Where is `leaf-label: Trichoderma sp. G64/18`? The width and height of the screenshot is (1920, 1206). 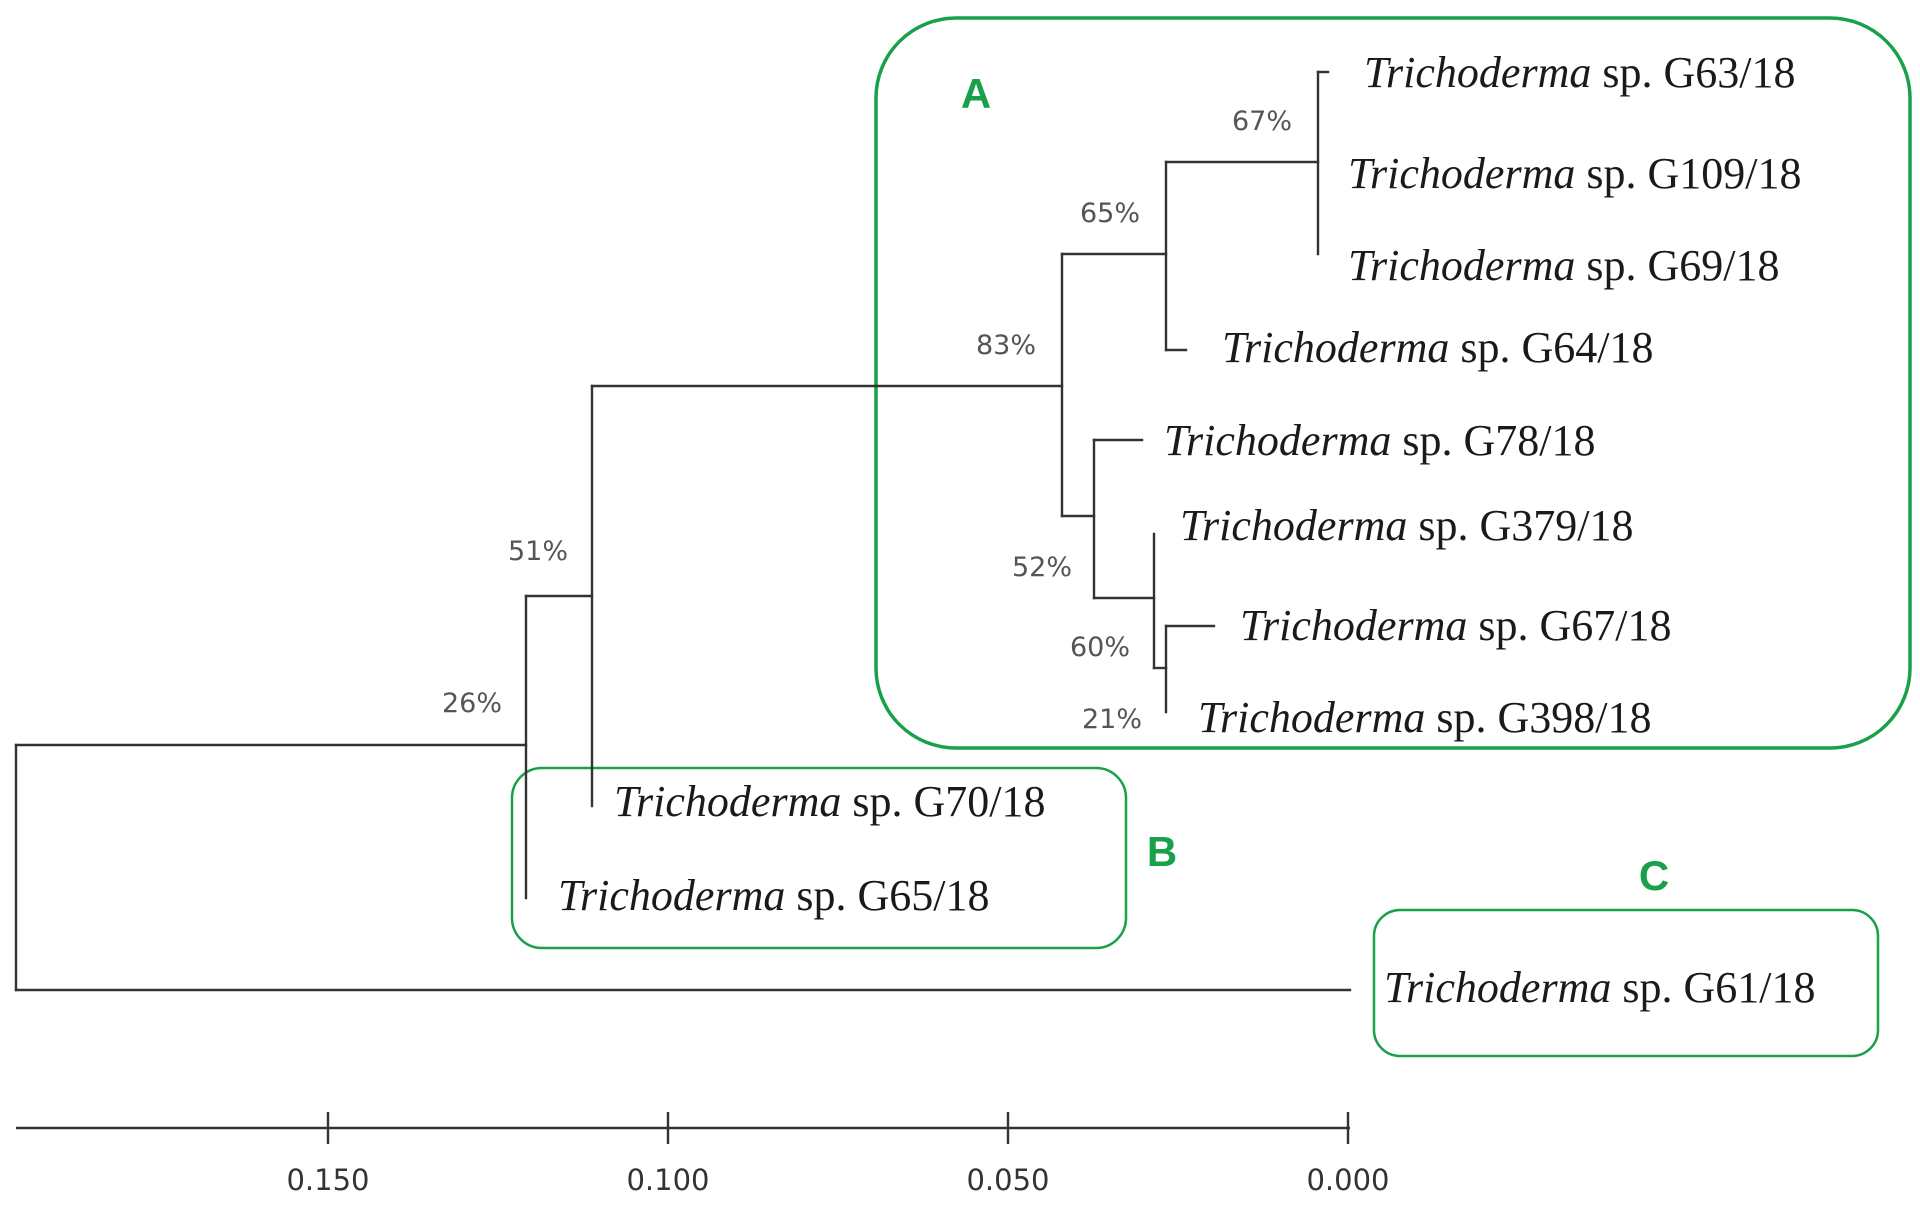 leaf-label: Trichoderma sp. G64/18 is located at coordinates (1437, 347).